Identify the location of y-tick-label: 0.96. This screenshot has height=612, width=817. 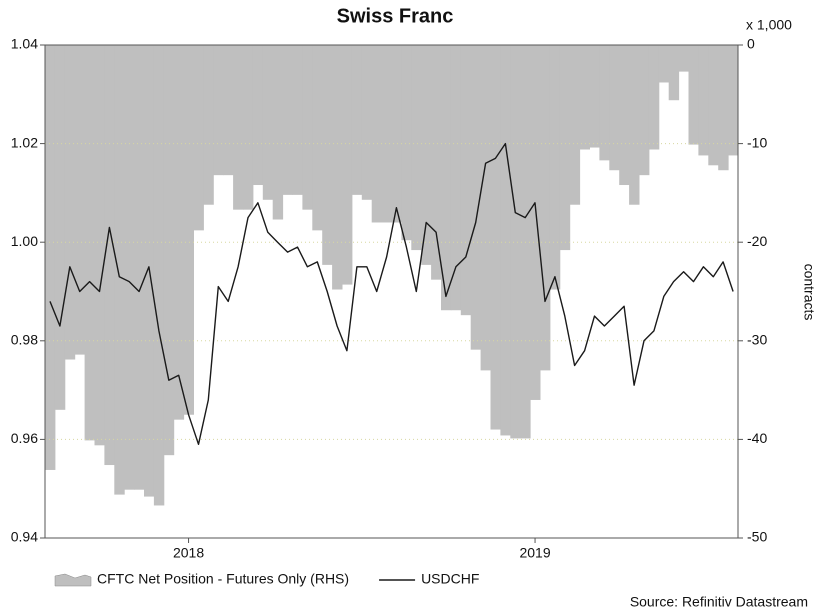
(24, 438).